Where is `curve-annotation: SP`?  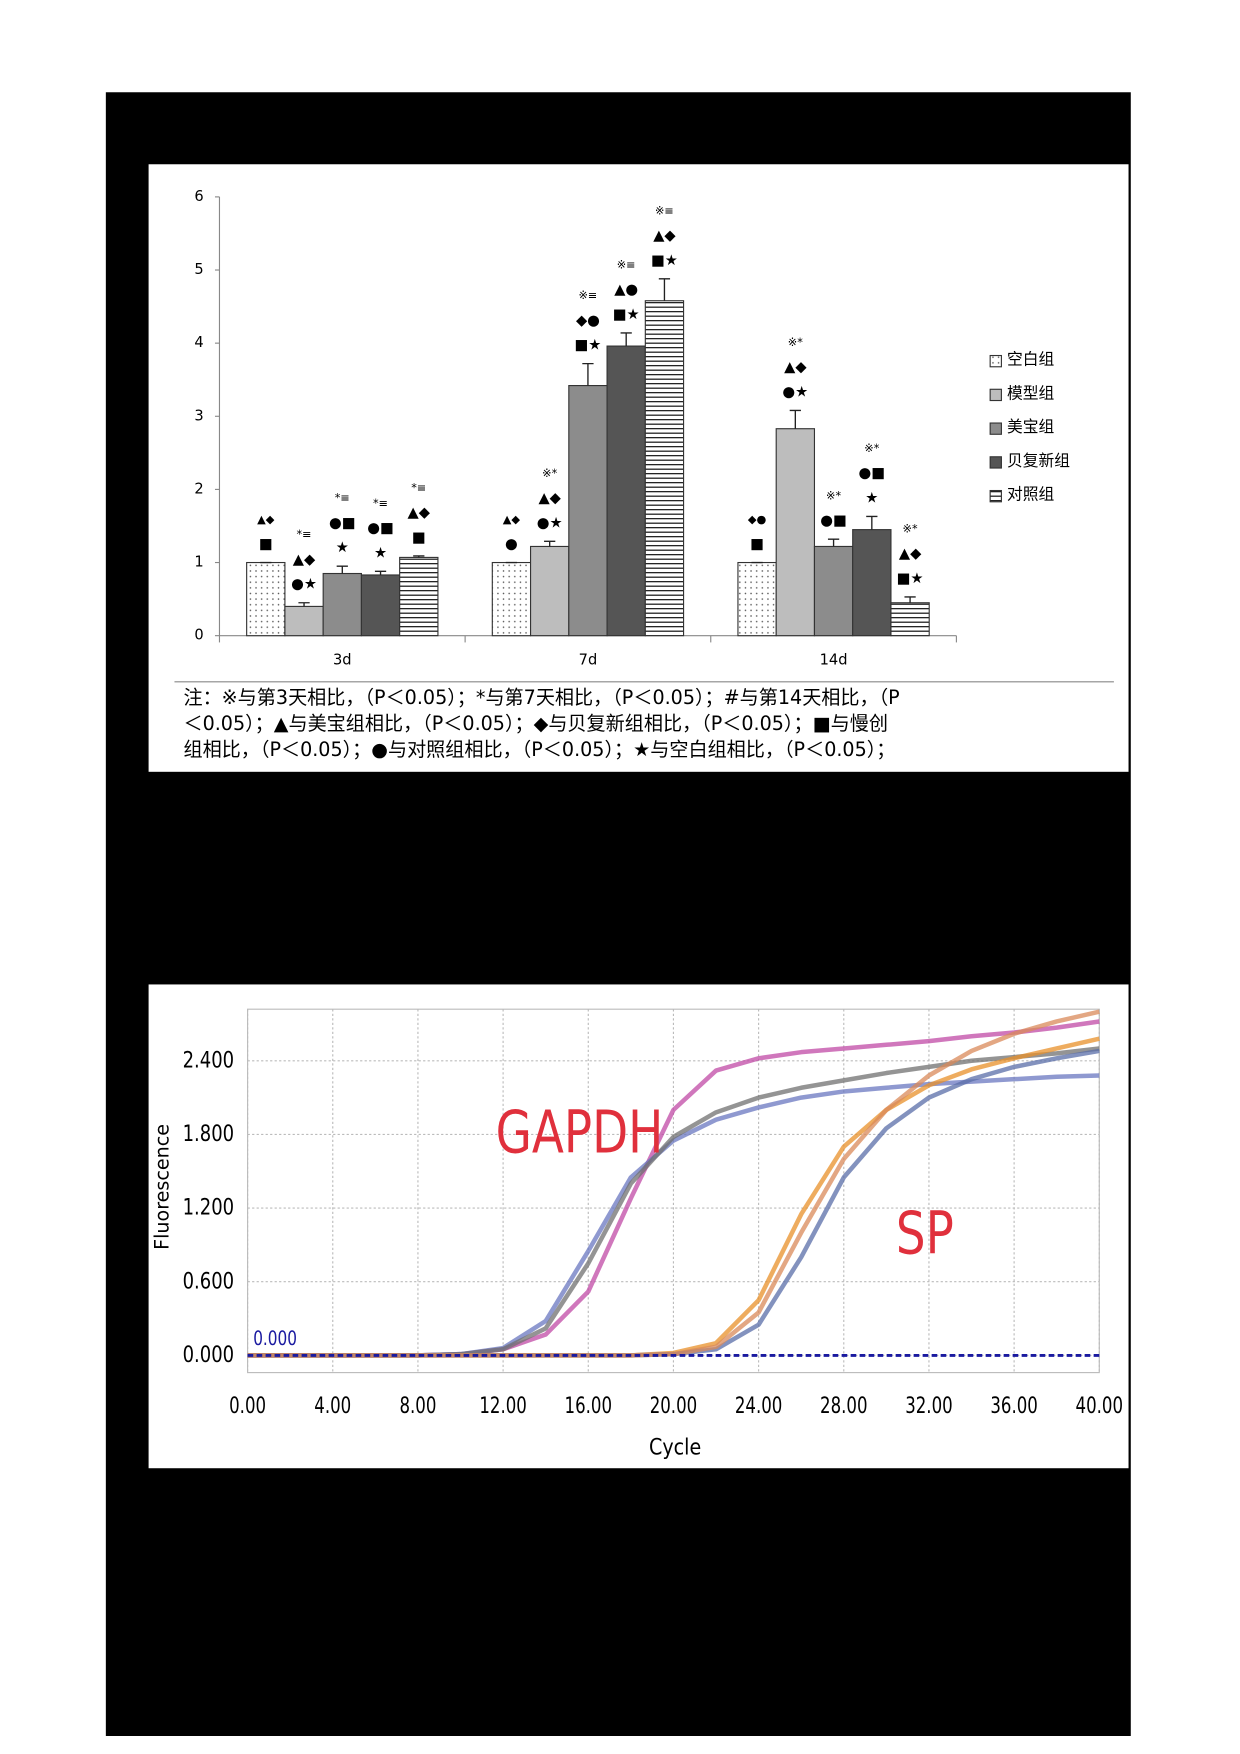 curve-annotation: SP is located at coordinates (925, 1234).